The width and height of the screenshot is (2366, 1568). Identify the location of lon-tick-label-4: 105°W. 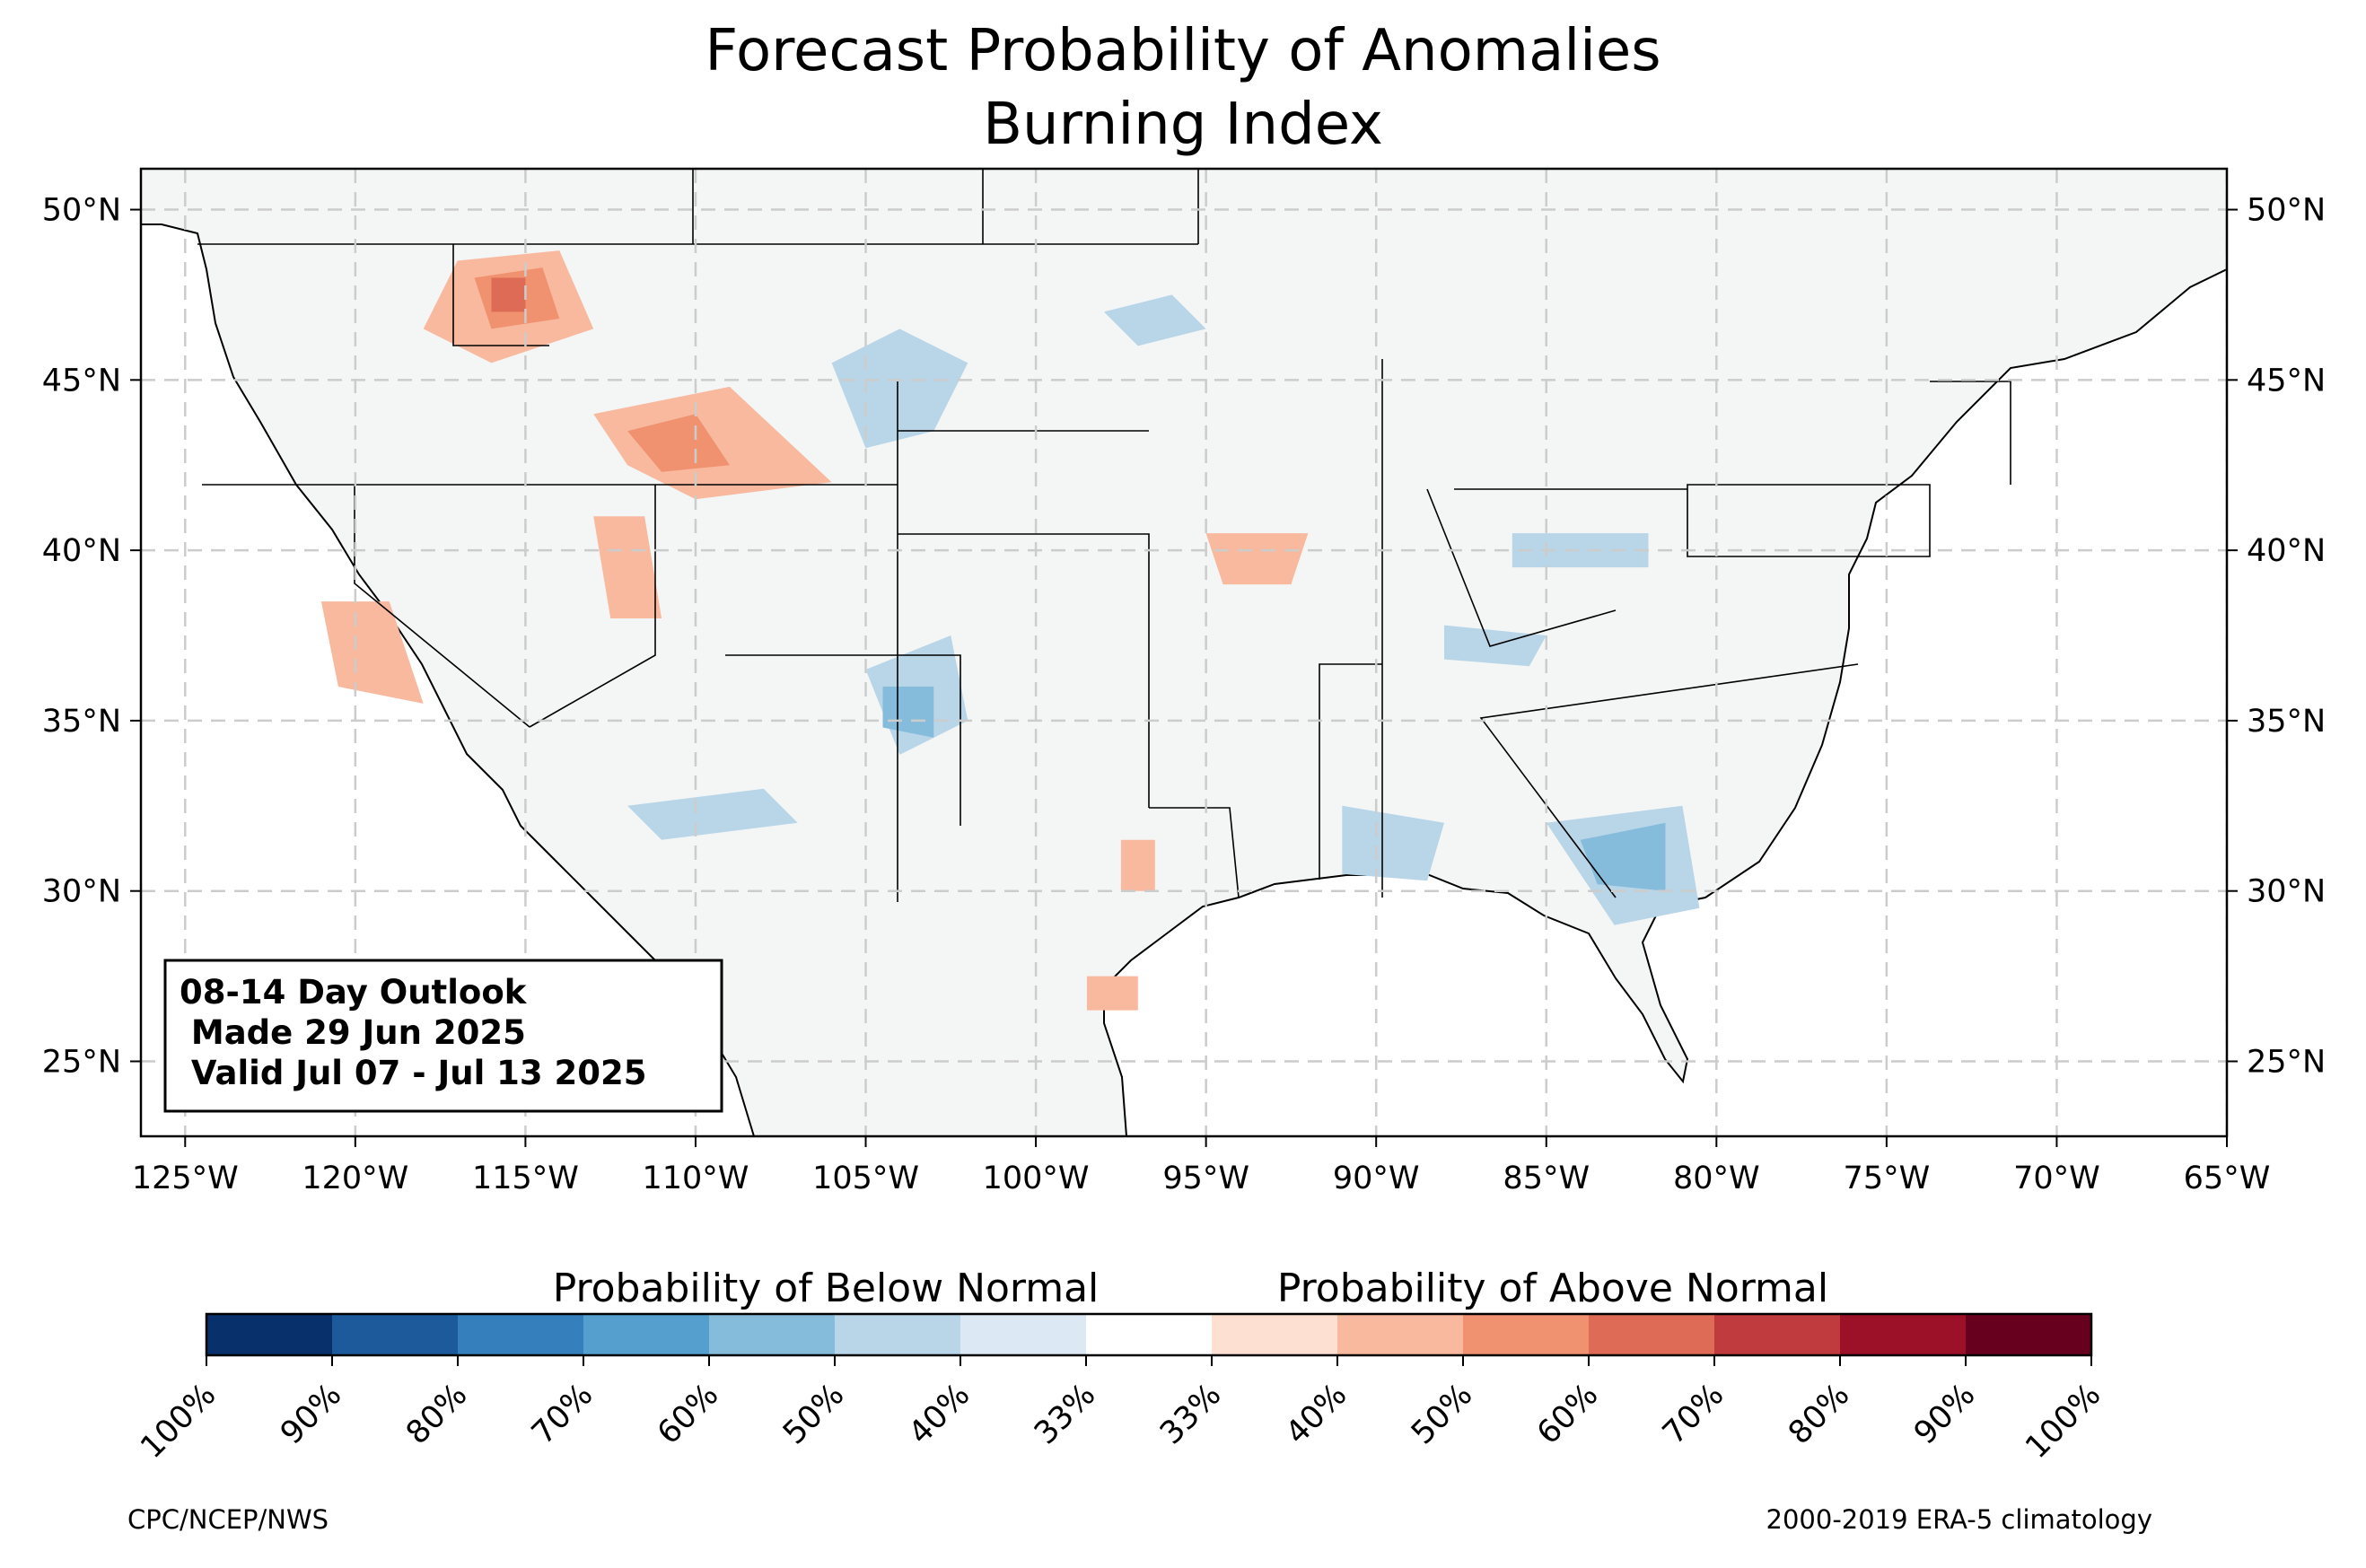
(866, 1179).